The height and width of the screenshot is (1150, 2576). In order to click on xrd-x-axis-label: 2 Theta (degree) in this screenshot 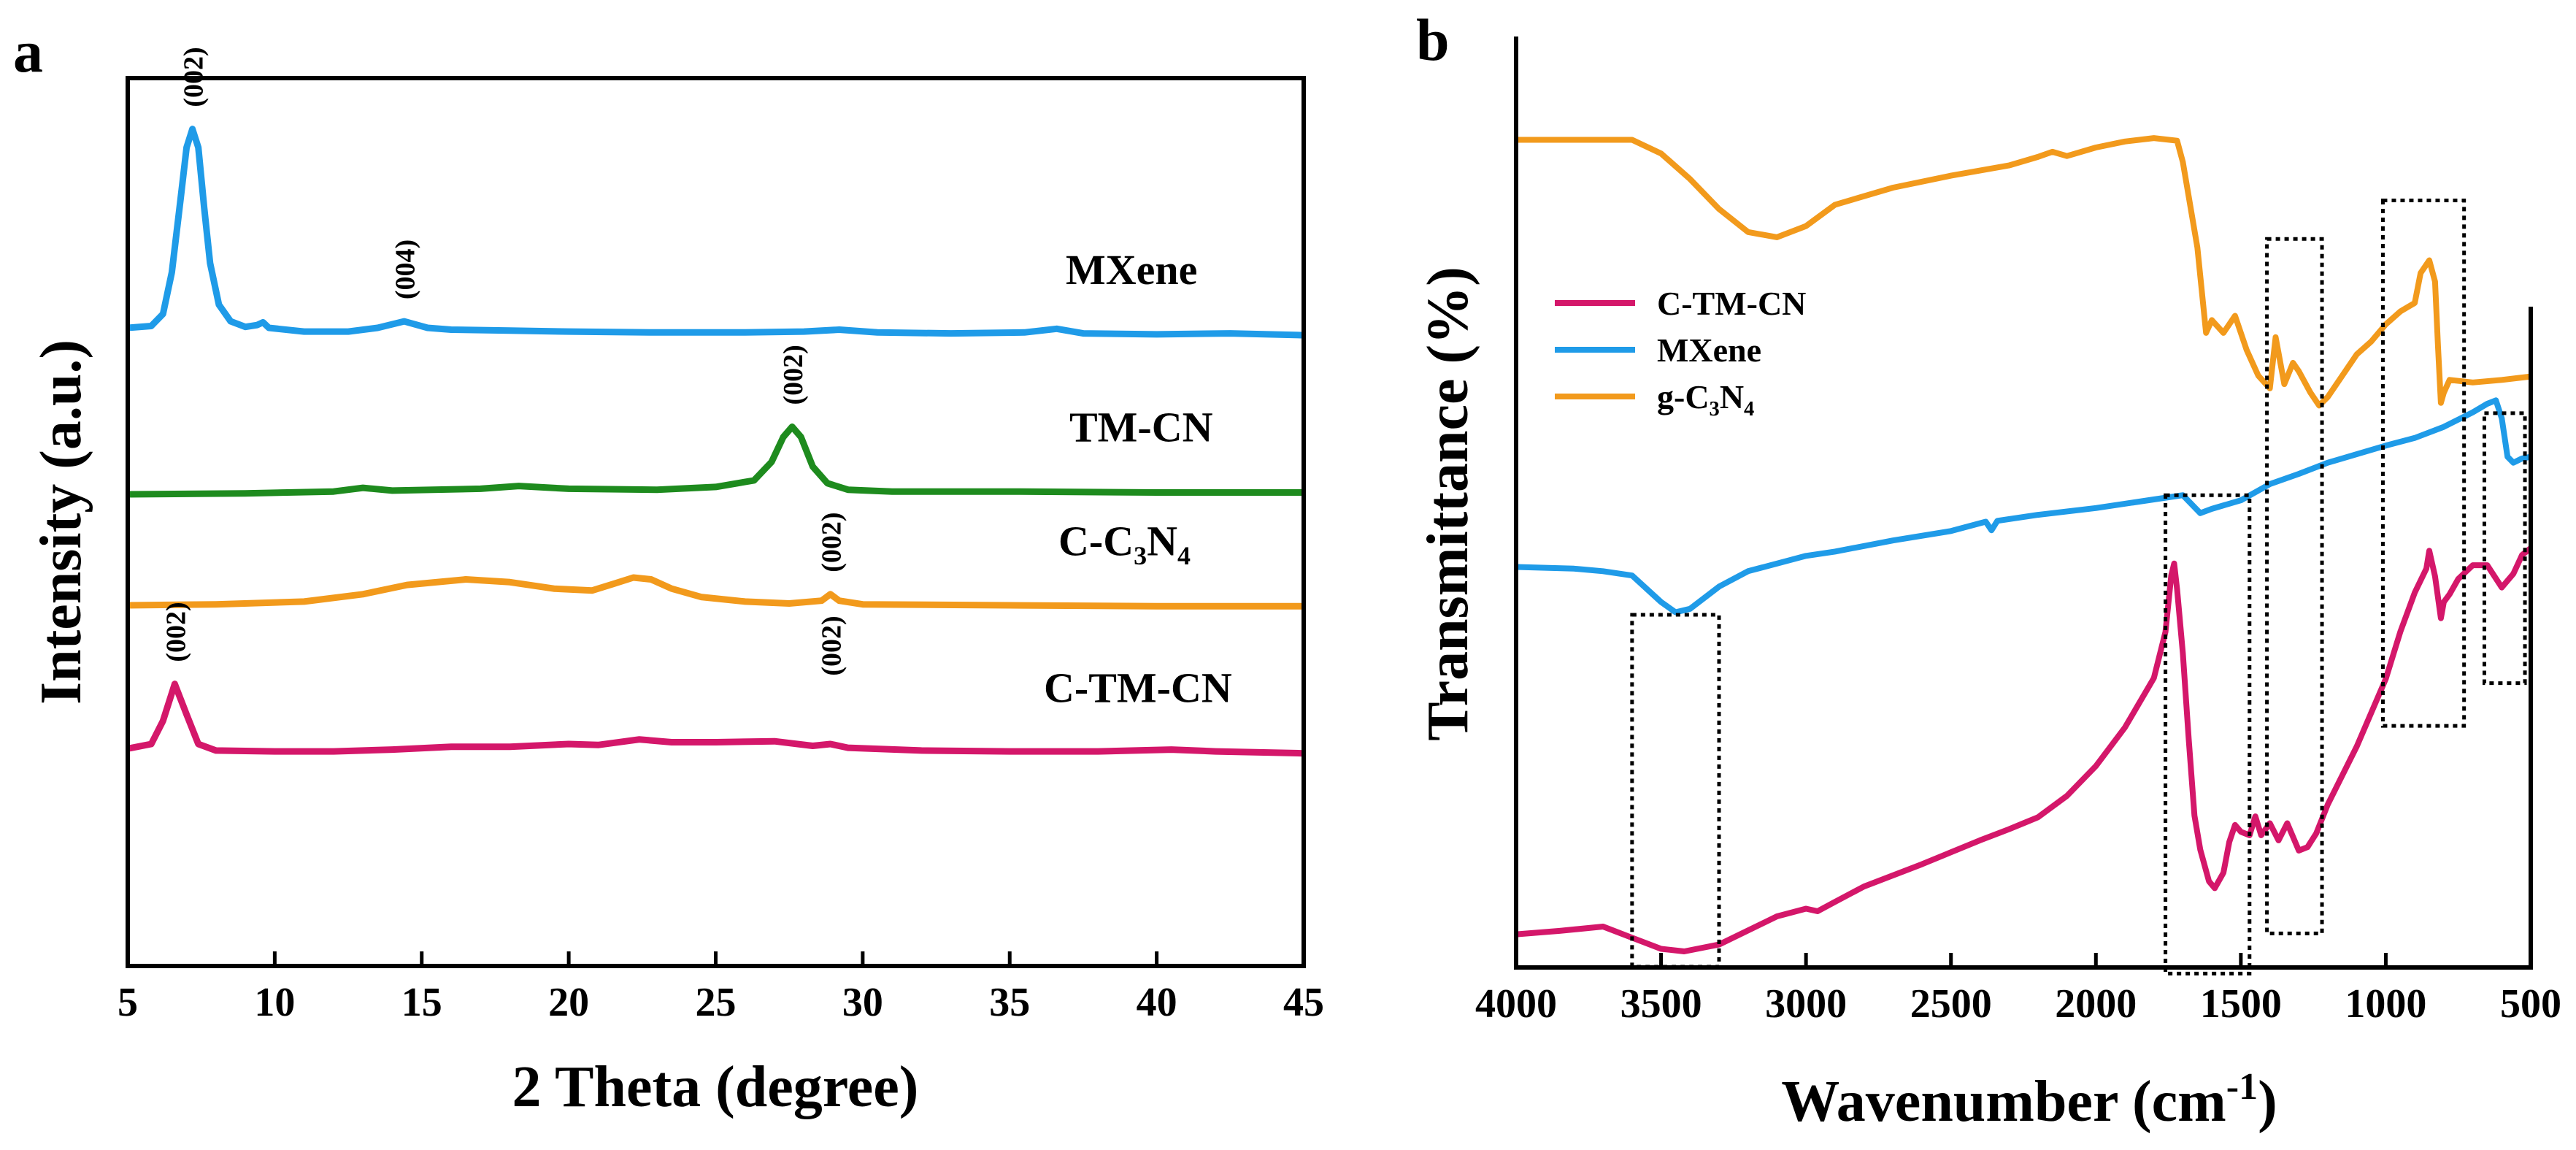, I will do `click(715, 1087)`.